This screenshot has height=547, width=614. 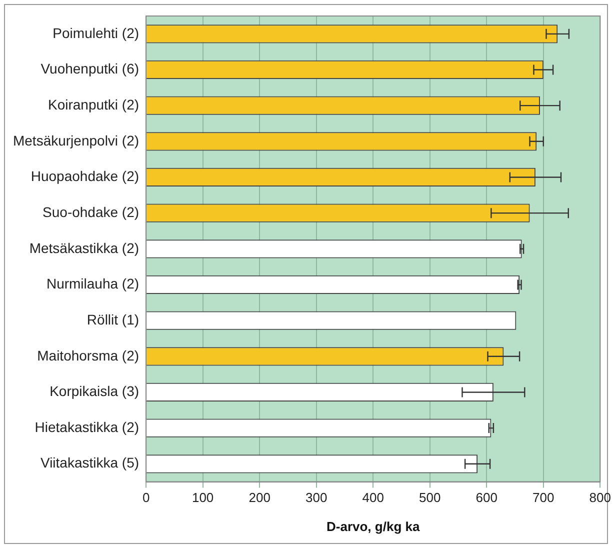 I want to click on x-tick-label: 800, so click(x=600, y=498).